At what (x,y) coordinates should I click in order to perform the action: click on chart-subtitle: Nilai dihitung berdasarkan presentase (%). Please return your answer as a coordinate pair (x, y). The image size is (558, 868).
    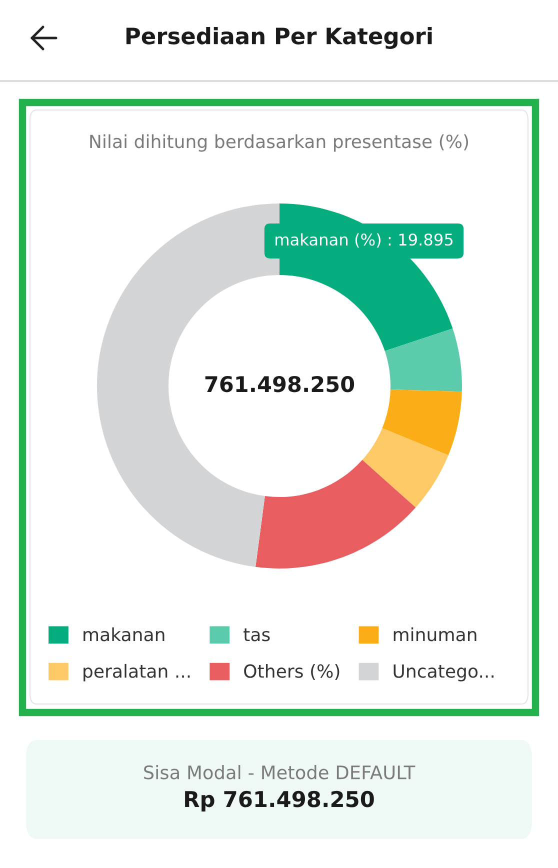
    Looking at the image, I should click on (279, 143).